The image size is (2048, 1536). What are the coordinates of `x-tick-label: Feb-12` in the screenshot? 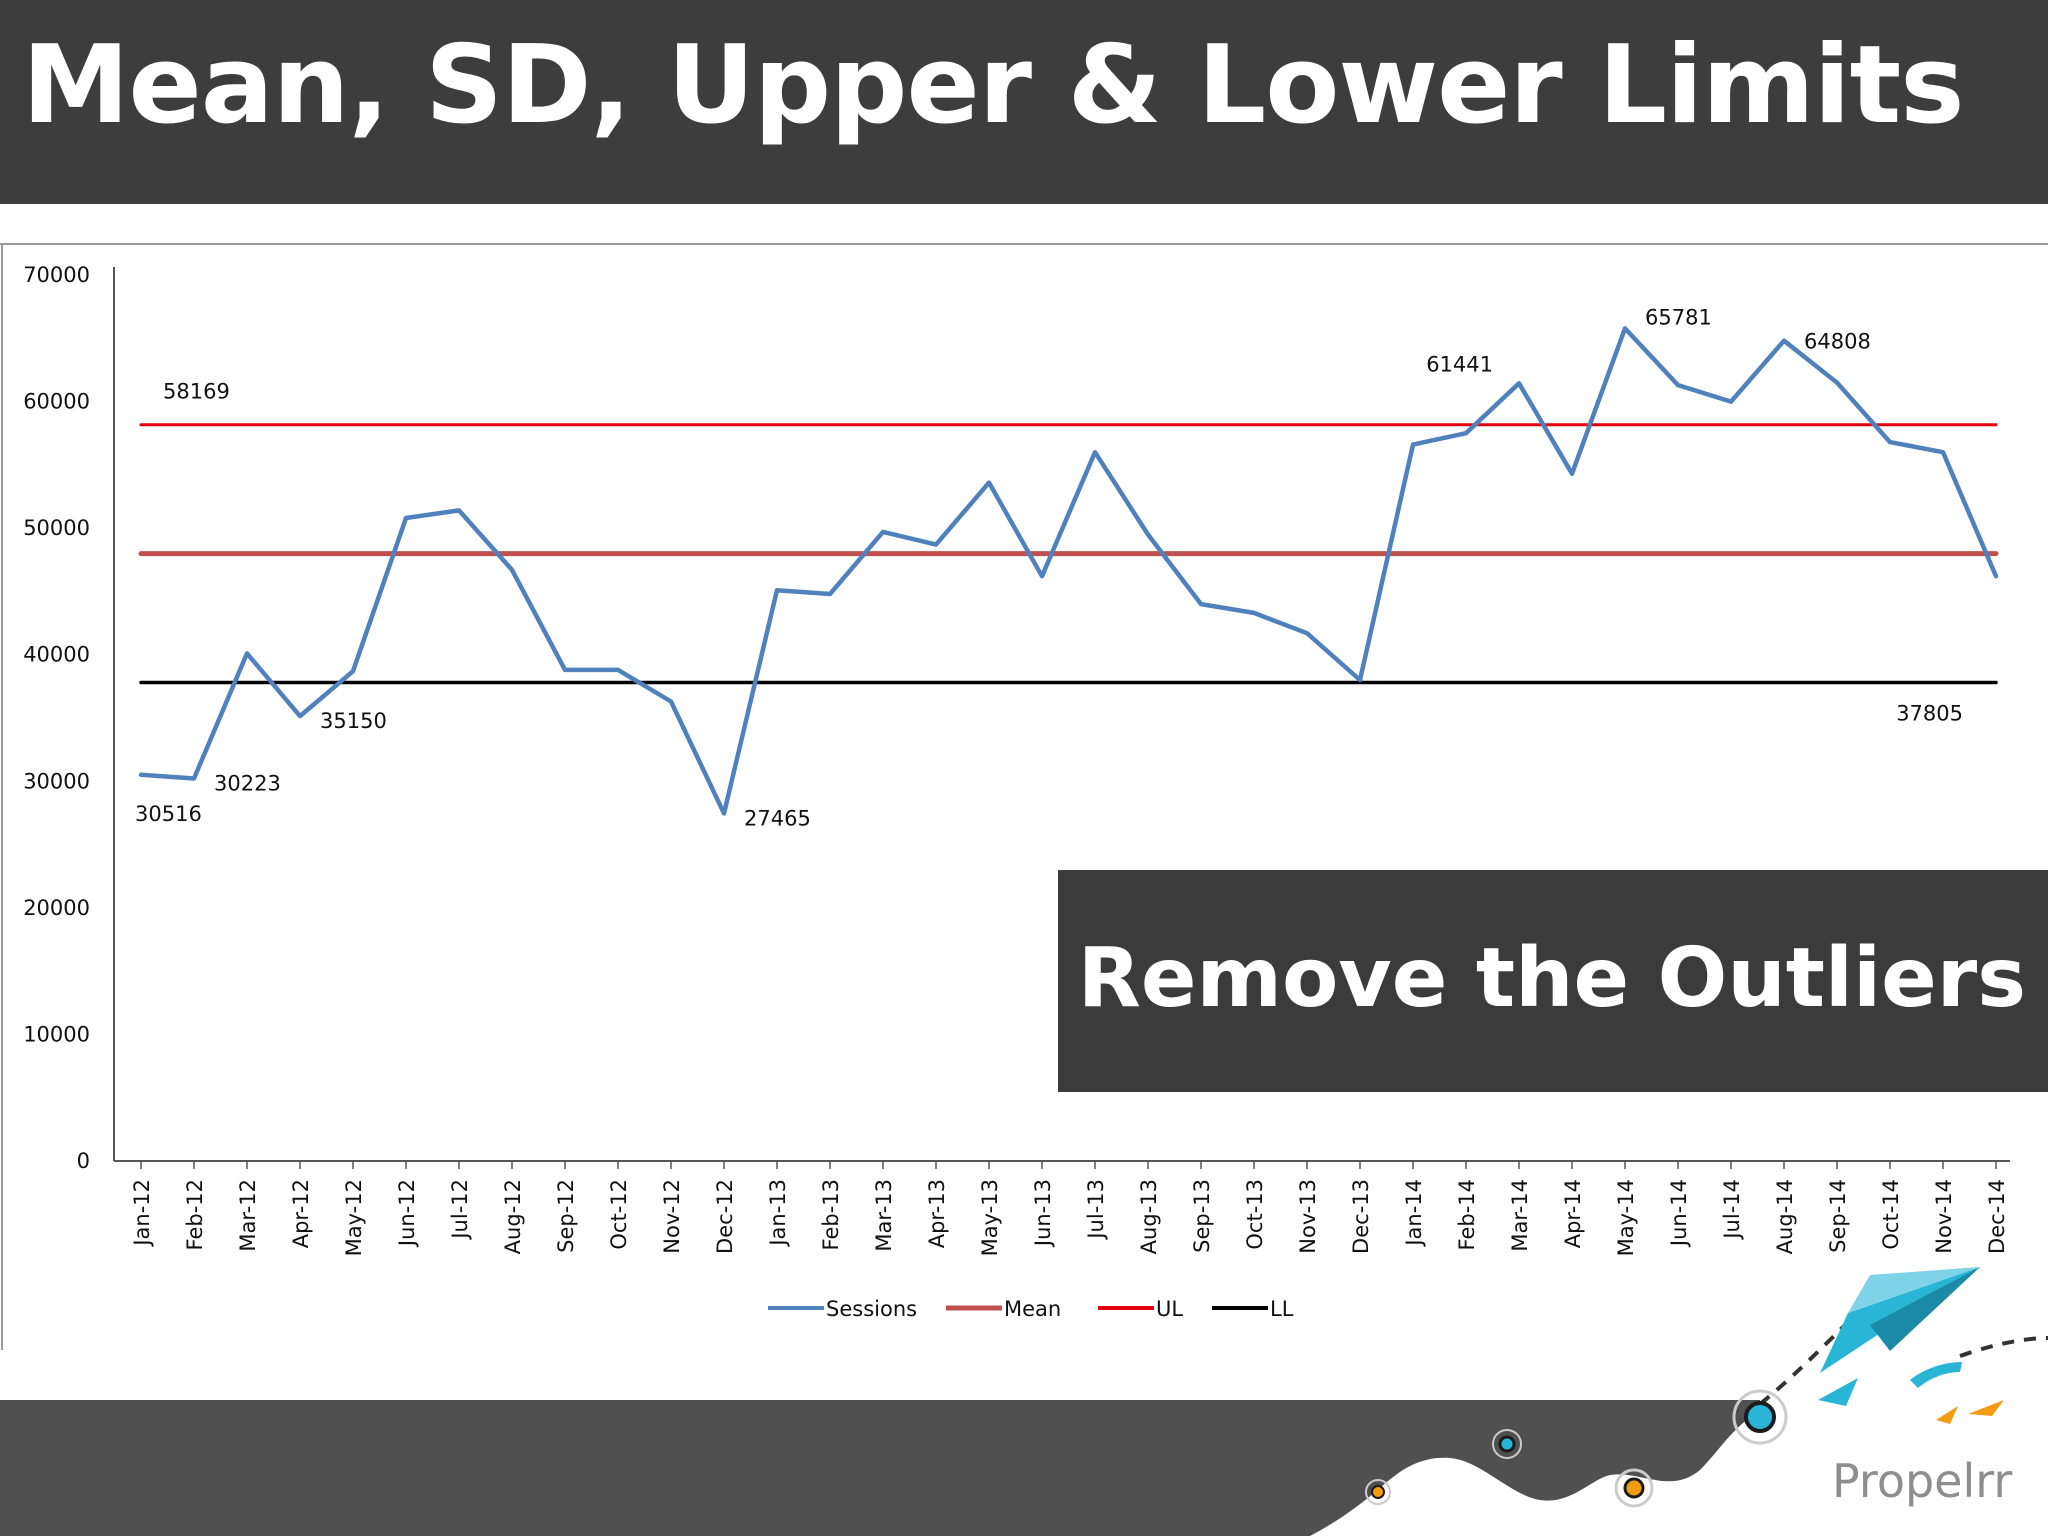 It's located at (195, 1214).